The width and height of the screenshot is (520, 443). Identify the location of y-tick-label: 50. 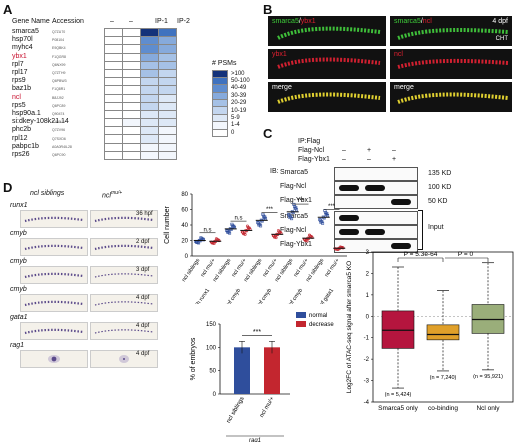
(212, 372).